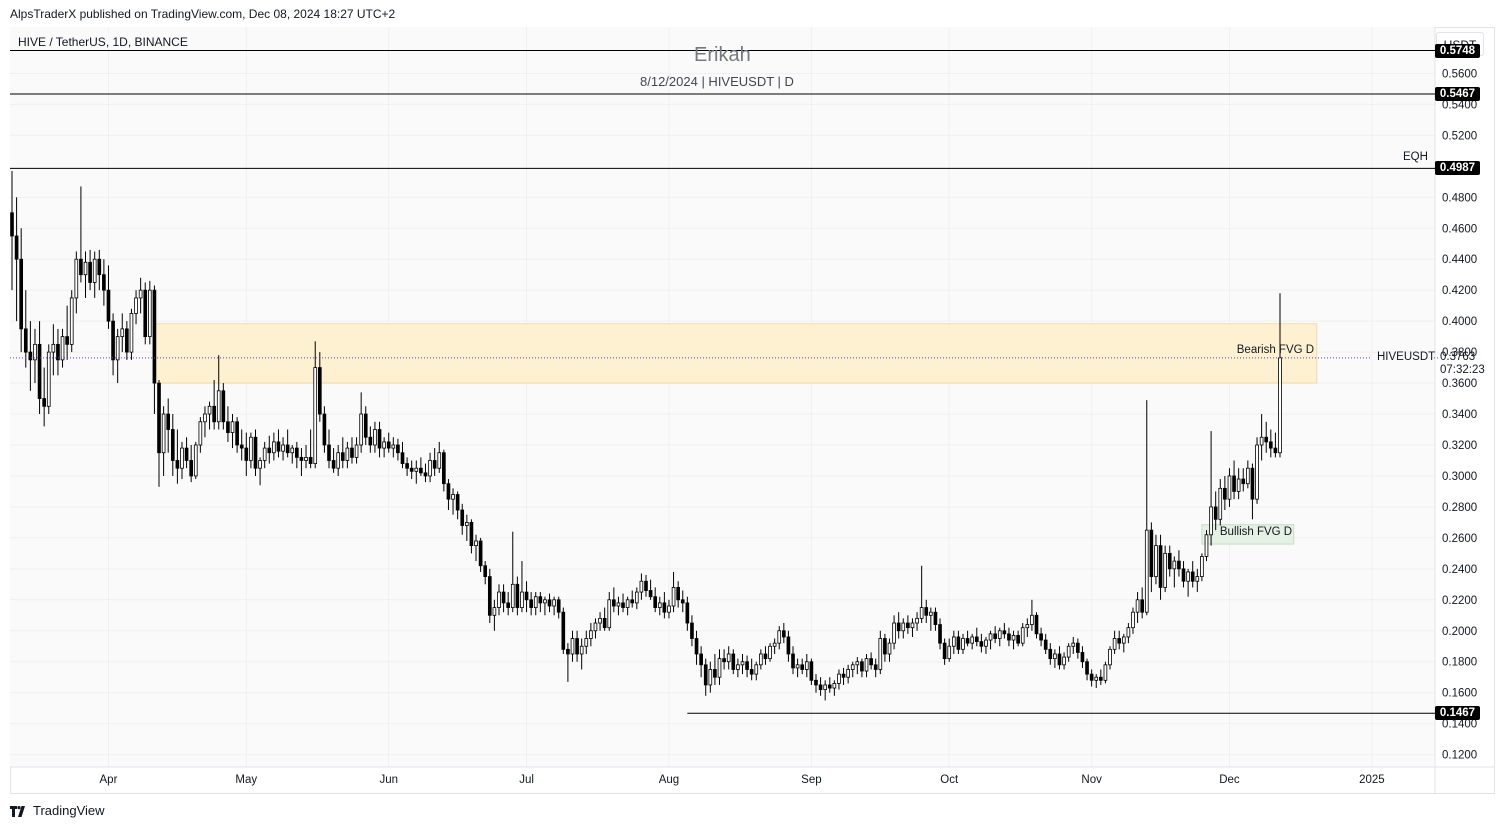  Describe the element at coordinates (103, 42) in the screenshot. I see `symbol-legend: HIVE / TetherUS, 1D, BINANCE` at that location.